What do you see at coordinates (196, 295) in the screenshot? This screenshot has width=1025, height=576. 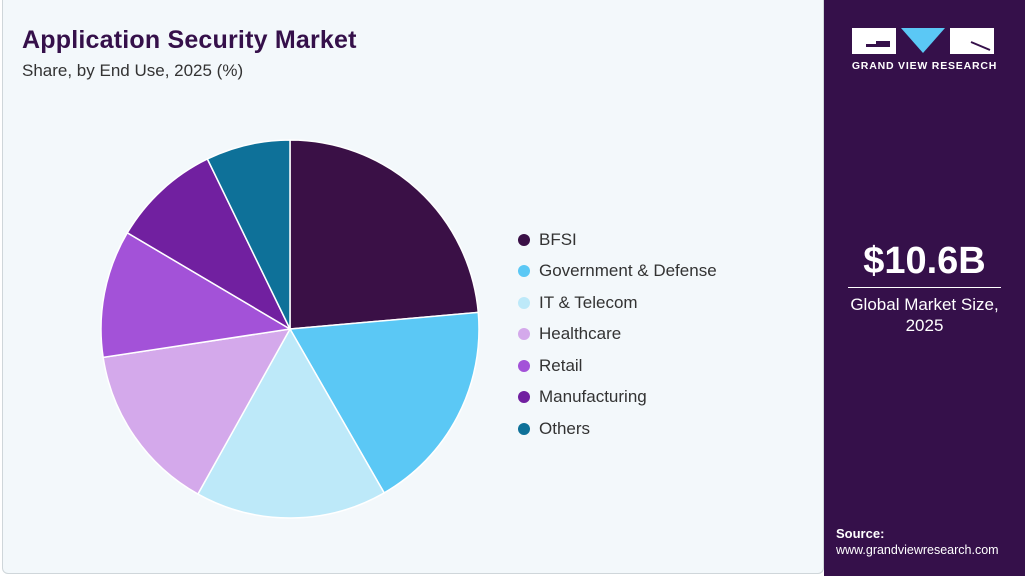 I see `pie-slice-retail` at bounding box center [196, 295].